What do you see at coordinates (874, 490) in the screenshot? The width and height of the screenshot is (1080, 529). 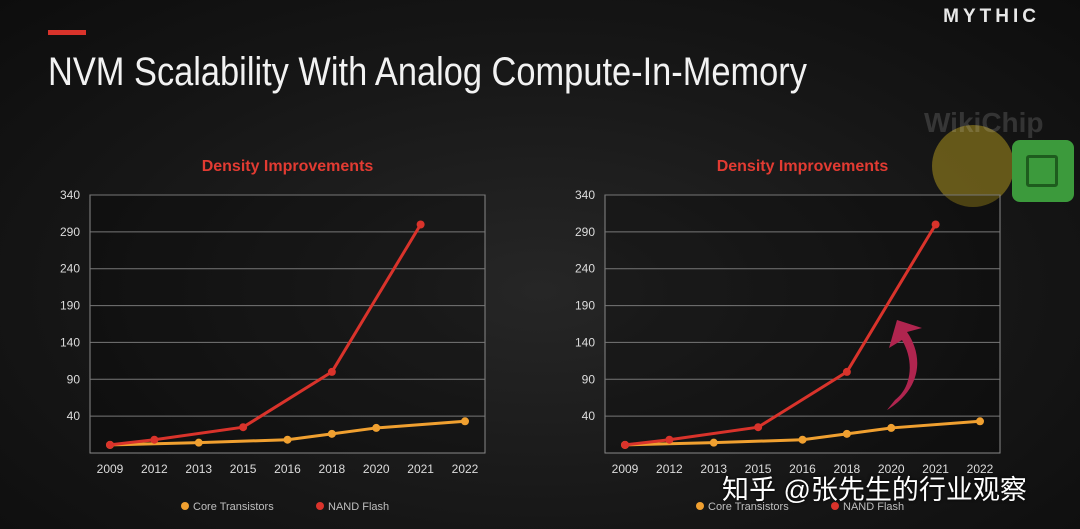 I see `zhihu-watermark: 知乎 @张先生的行业观察` at bounding box center [874, 490].